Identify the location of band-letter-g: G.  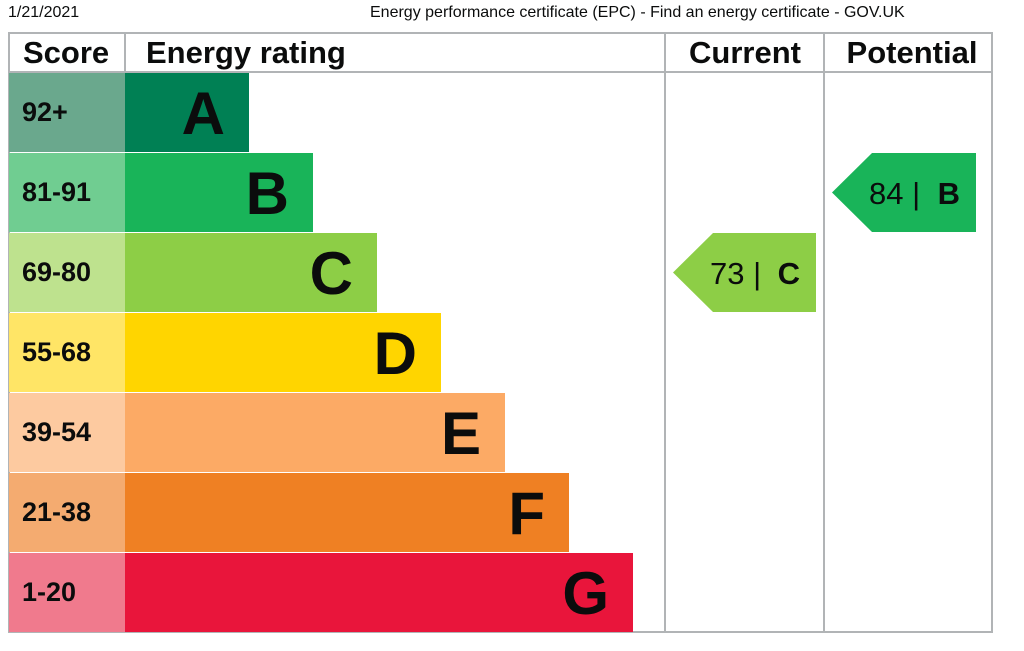
(585, 593).